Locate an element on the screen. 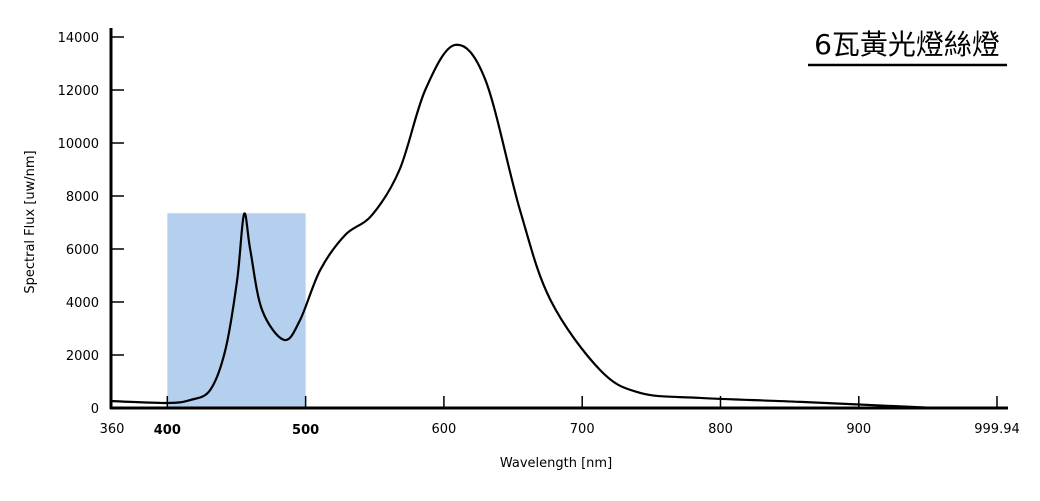  y-axis-label: Spectral Flux [uw/nm] is located at coordinates (30, 221).